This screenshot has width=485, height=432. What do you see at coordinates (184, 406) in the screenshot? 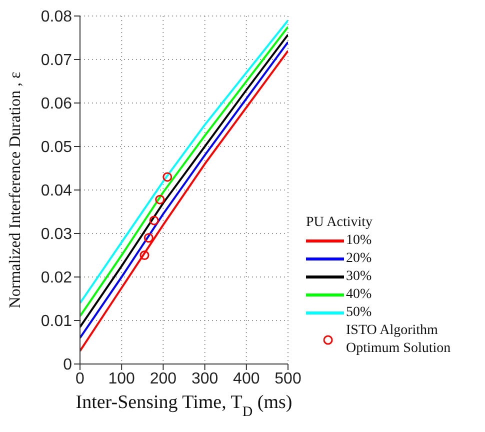
I see `x-axis-title: Inter-Sensing Time, T$_{D}$ (ms)` at bounding box center [184, 406].